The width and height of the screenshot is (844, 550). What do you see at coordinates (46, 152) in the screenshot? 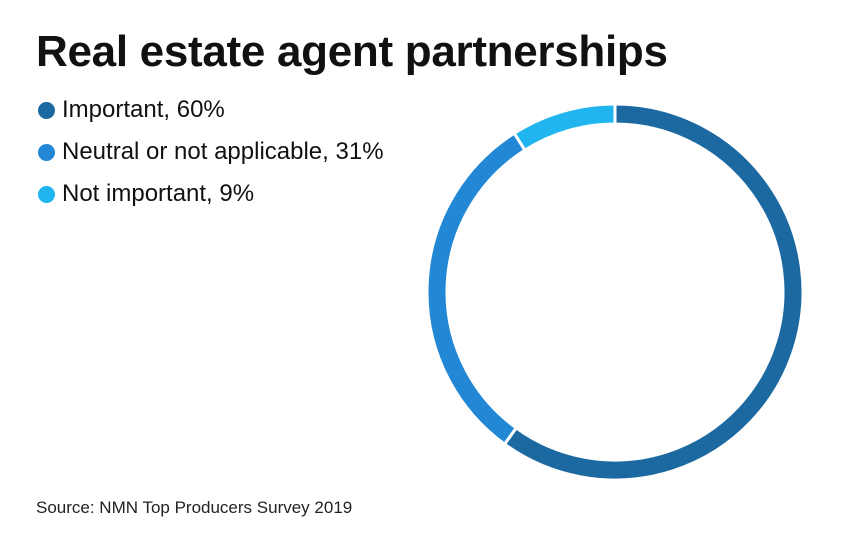
I see `legend-swatch-neutral` at bounding box center [46, 152].